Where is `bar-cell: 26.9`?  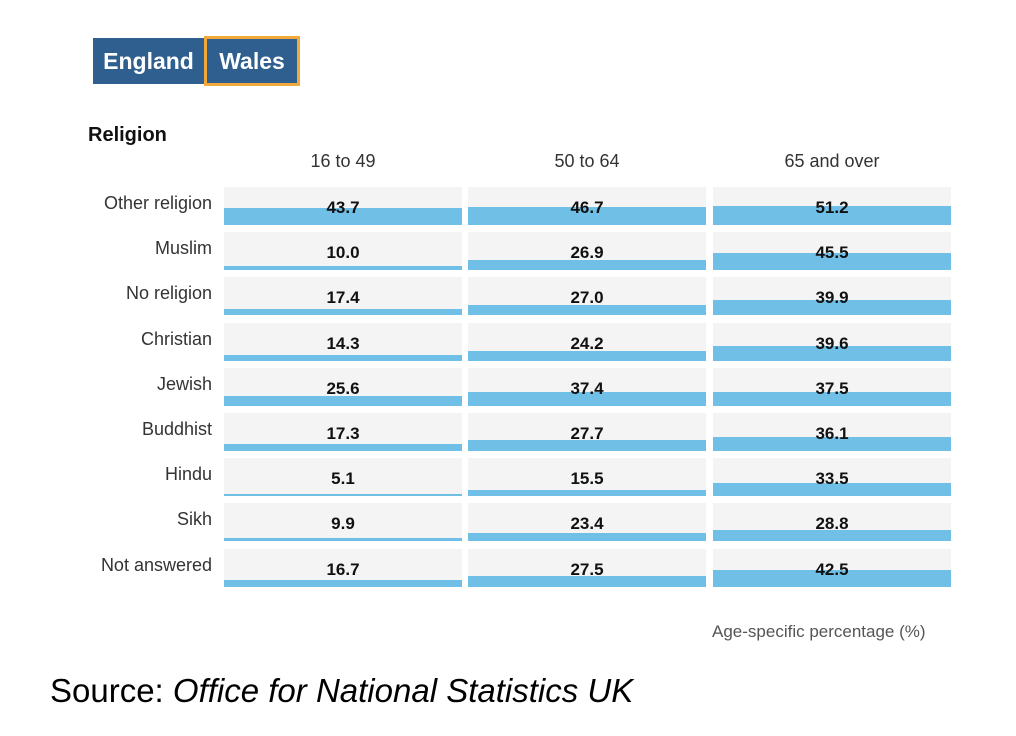 bar-cell: 26.9 is located at coordinates (587, 251).